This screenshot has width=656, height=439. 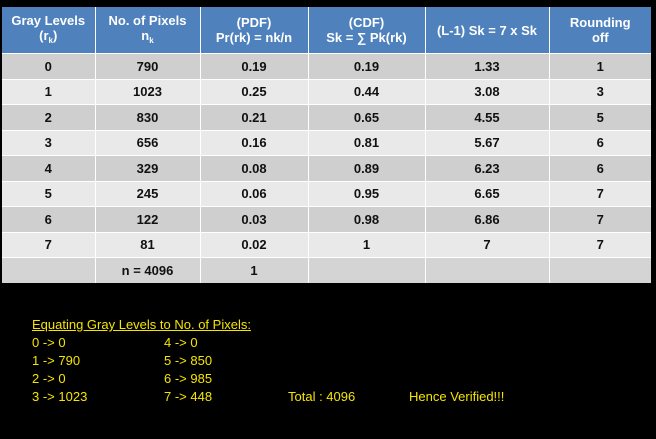 I want to click on table-row: 1 1023 0.25 0.44 3.08 3, so click(x=326, y=91).